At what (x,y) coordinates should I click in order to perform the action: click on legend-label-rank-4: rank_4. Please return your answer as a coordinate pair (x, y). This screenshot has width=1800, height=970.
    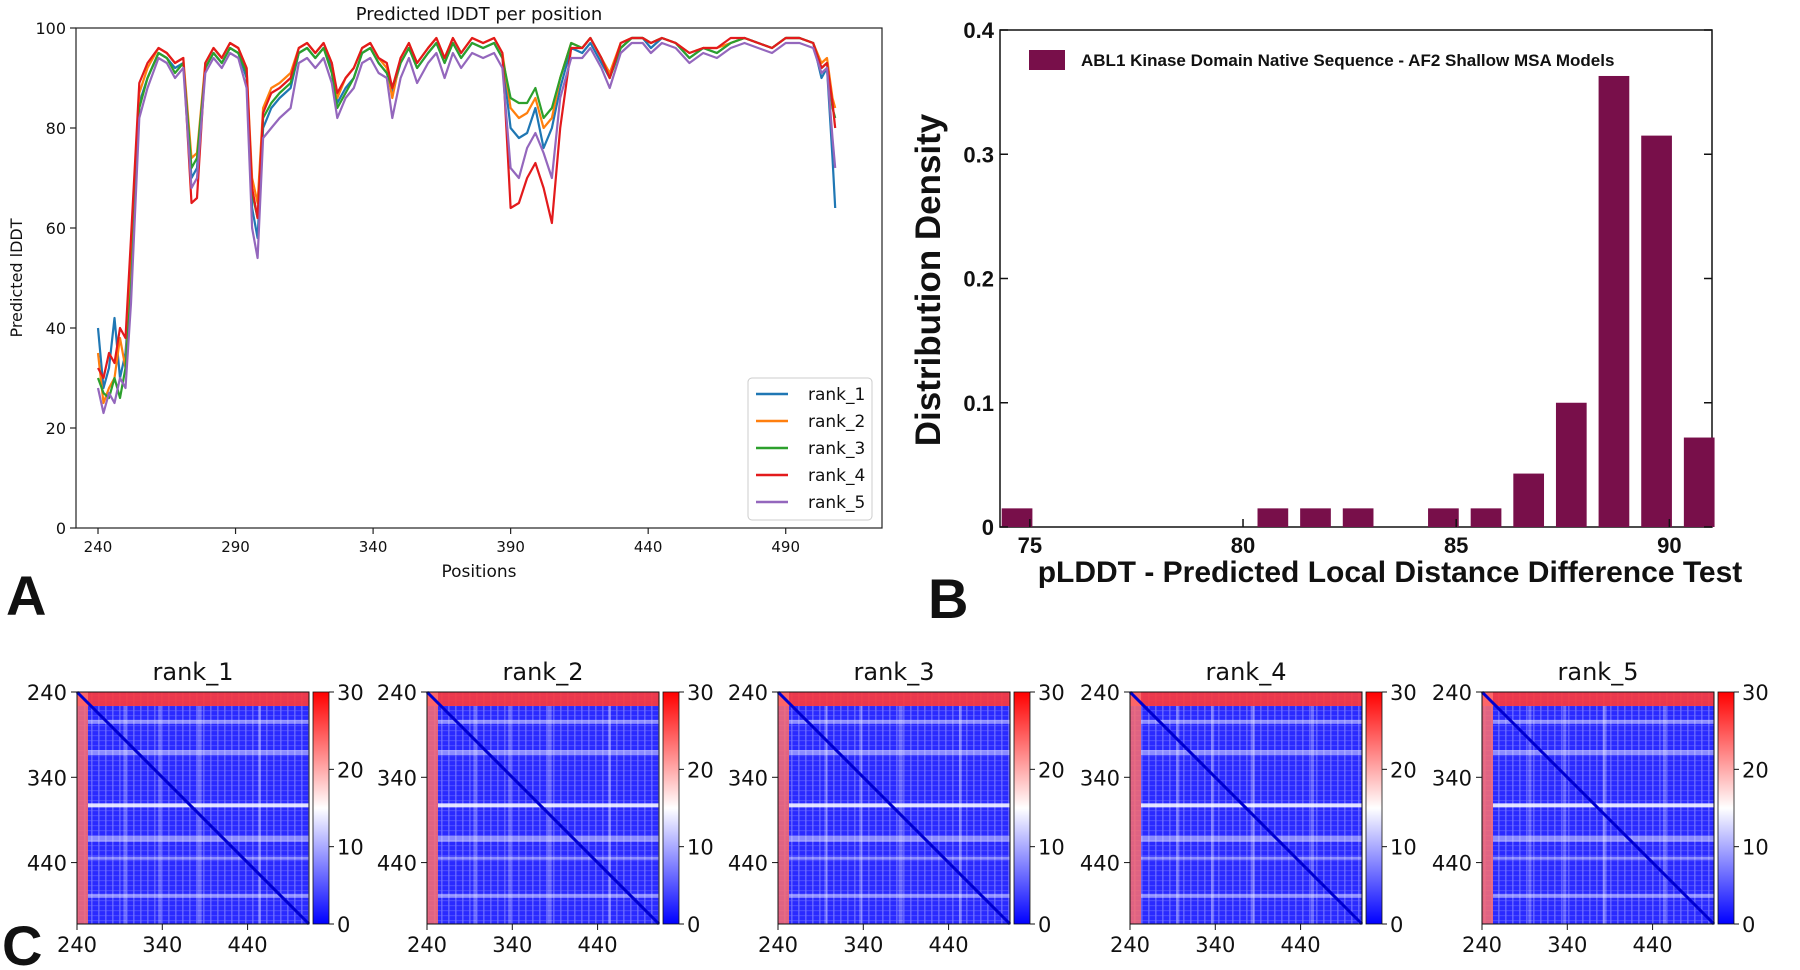
    Looking at the image, I should click on (836, 476).